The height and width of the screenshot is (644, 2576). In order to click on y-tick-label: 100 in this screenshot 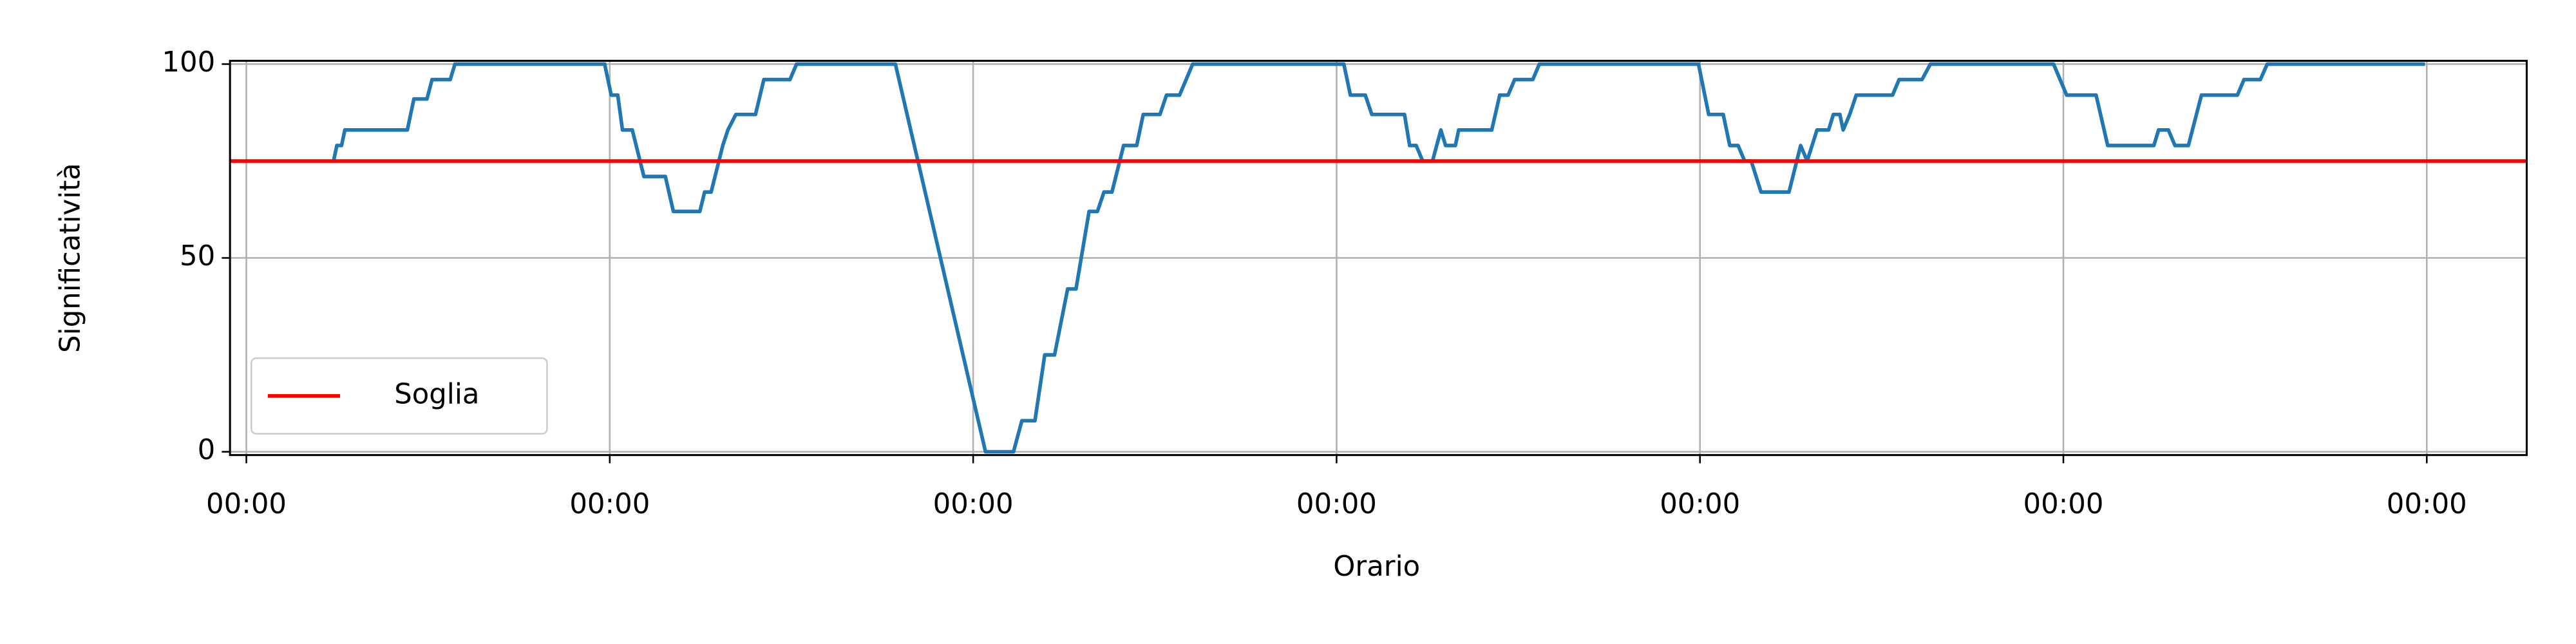, I will do `click(189, 62)`.